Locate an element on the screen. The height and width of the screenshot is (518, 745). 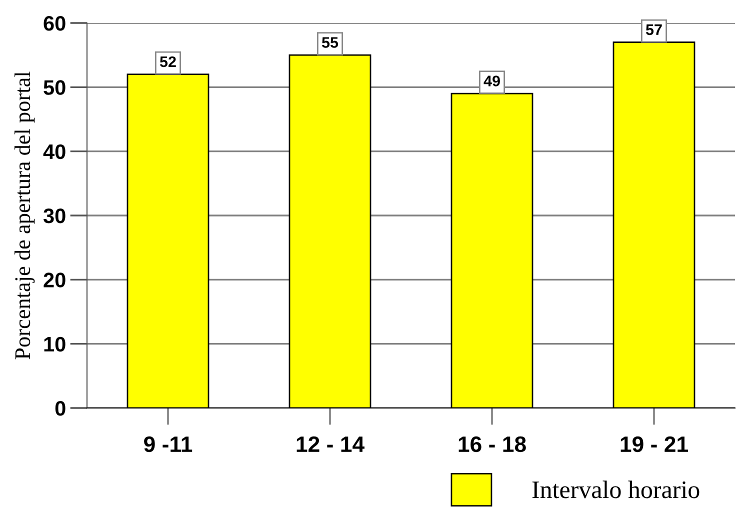
y-tick-label: 50 is located at coordinates (55, 87).